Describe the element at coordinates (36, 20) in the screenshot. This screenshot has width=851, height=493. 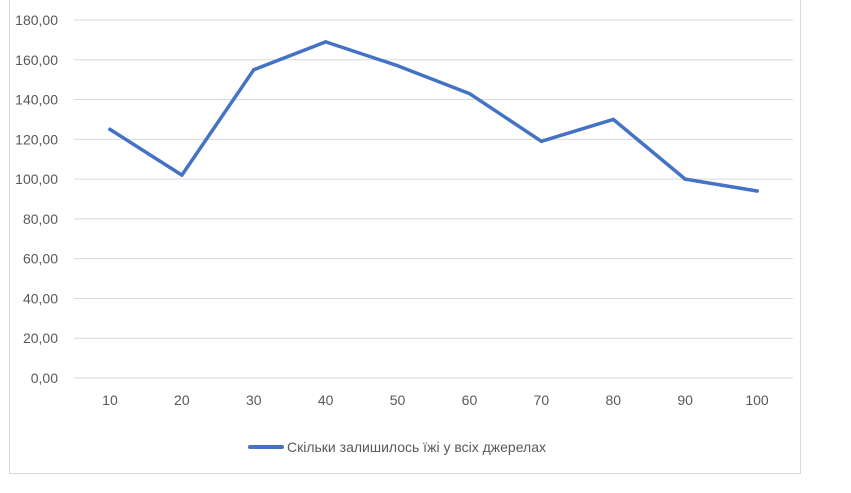
I see `y-tick-label: 180,00` at that location.